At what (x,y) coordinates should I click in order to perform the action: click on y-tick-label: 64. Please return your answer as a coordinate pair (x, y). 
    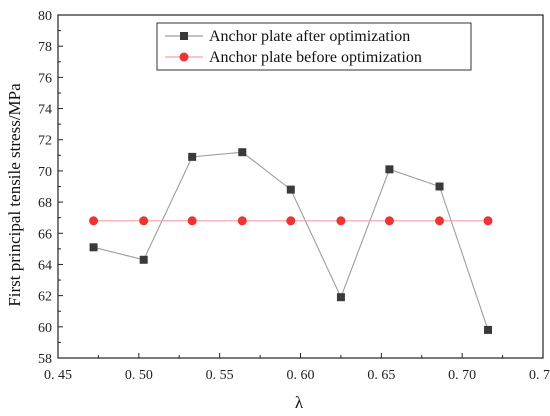
    Looking at the image, I should click on (45, 265).